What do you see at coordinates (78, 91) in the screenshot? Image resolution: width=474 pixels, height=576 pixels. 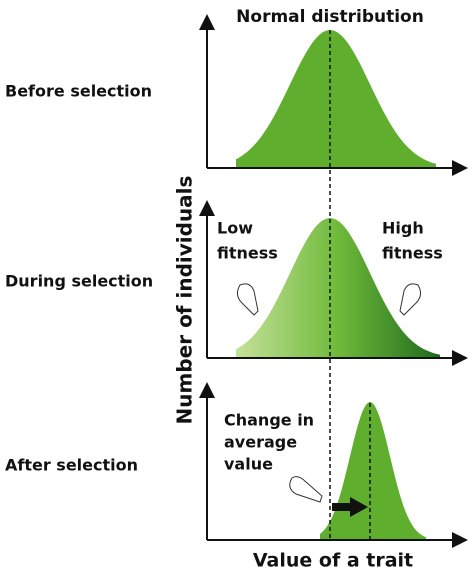 I see `panel-label: Before selection` at bounding box center [78, 91].